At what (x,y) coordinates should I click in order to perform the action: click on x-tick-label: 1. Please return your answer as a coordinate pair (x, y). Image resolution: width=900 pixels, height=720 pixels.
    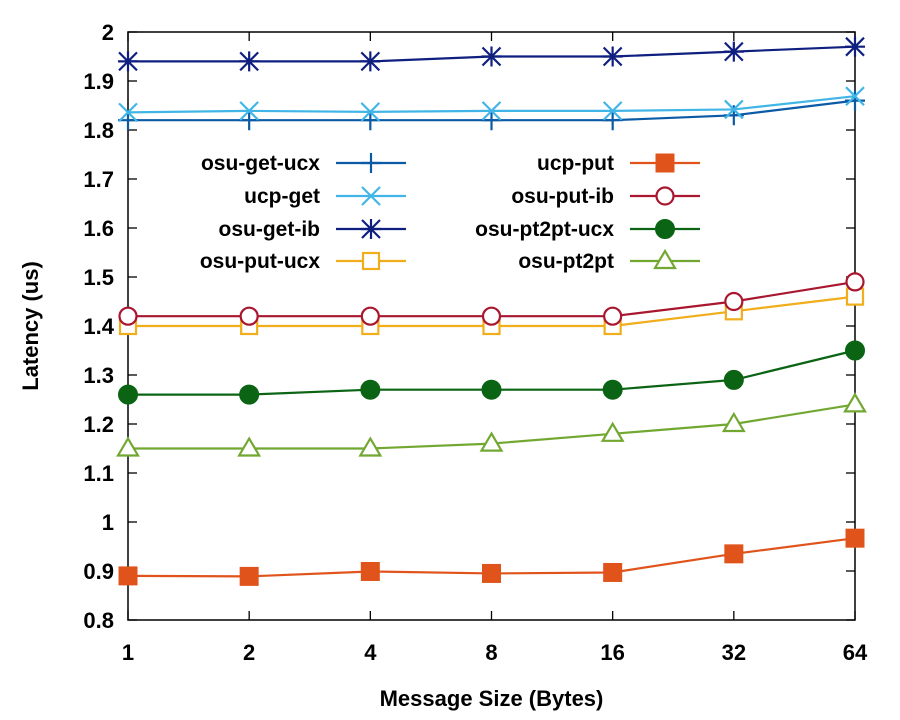
    Looking at the image, I should click on (128, 652).